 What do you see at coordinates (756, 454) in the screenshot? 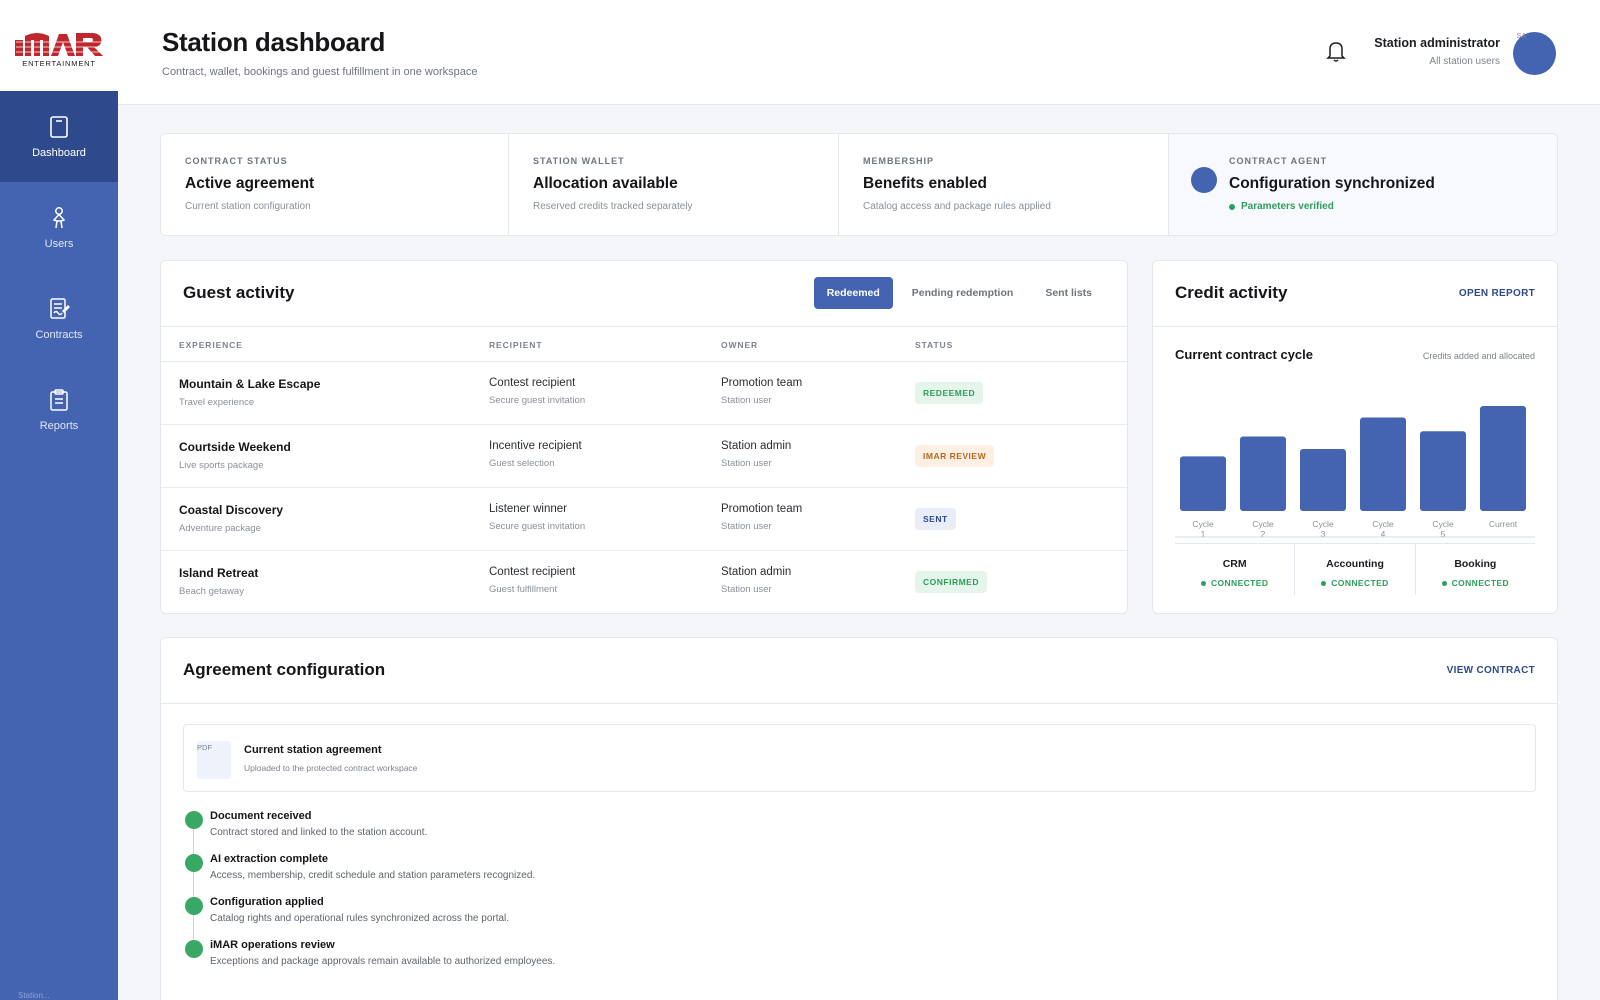
I see `owner-cell: Station admin Station user` at bounding box center [756, 454].